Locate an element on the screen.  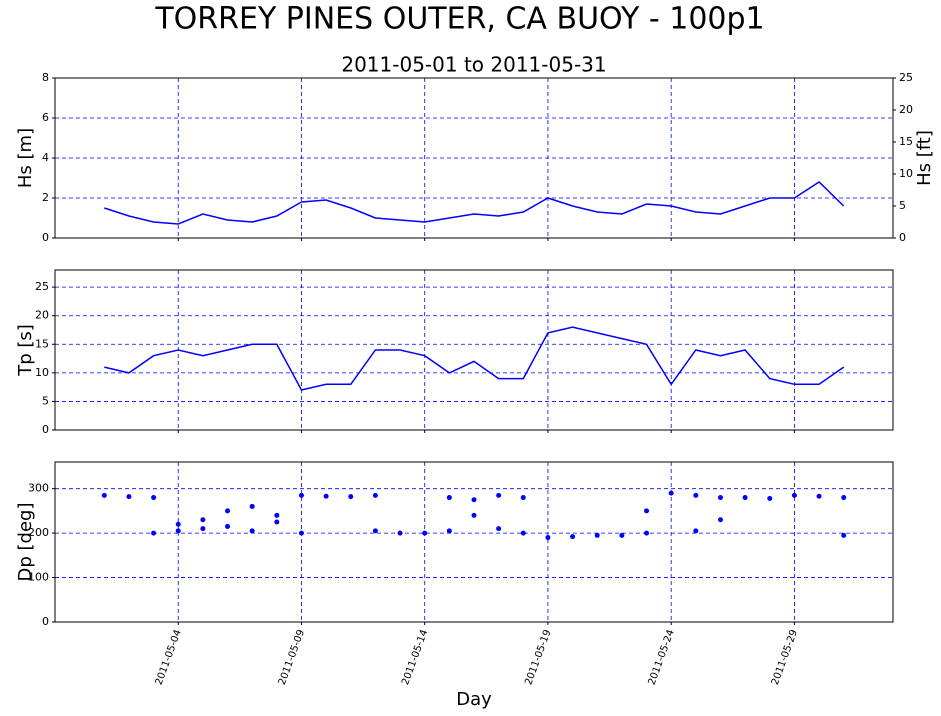
y-tick-label: 20 is located at coordinates (42, 315).